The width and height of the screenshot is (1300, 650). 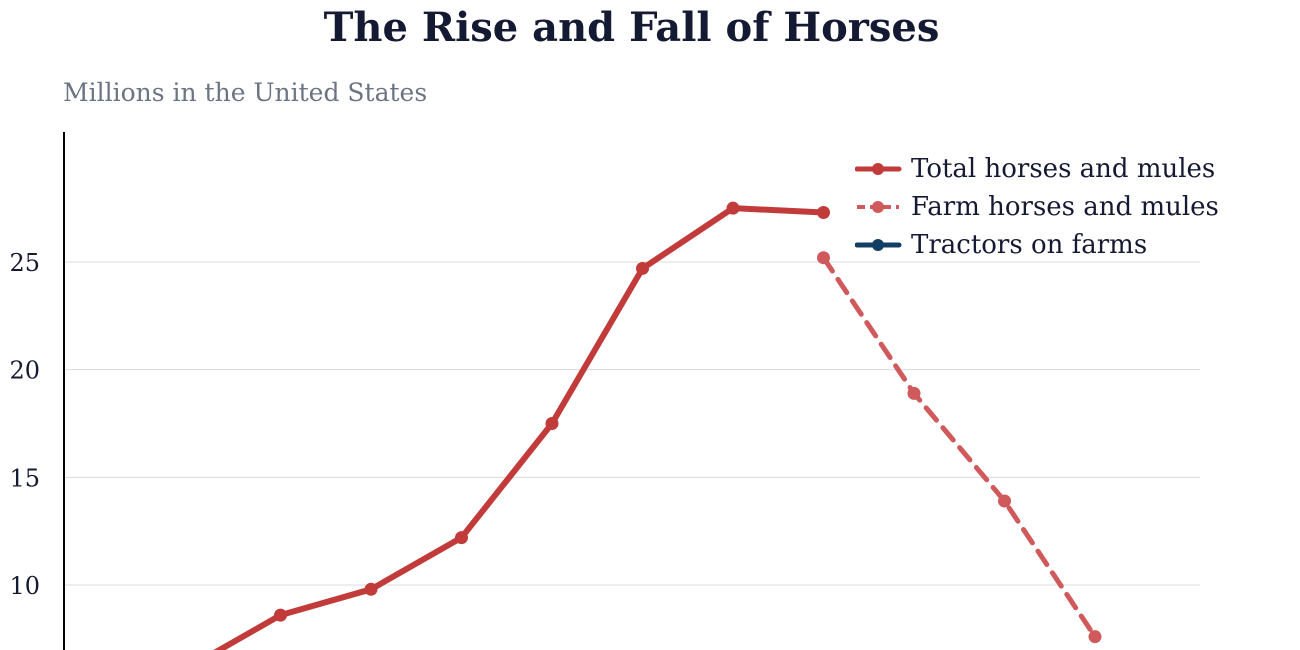 I want to click on y-tick-label-10: 10, so click(x=24, y=586).